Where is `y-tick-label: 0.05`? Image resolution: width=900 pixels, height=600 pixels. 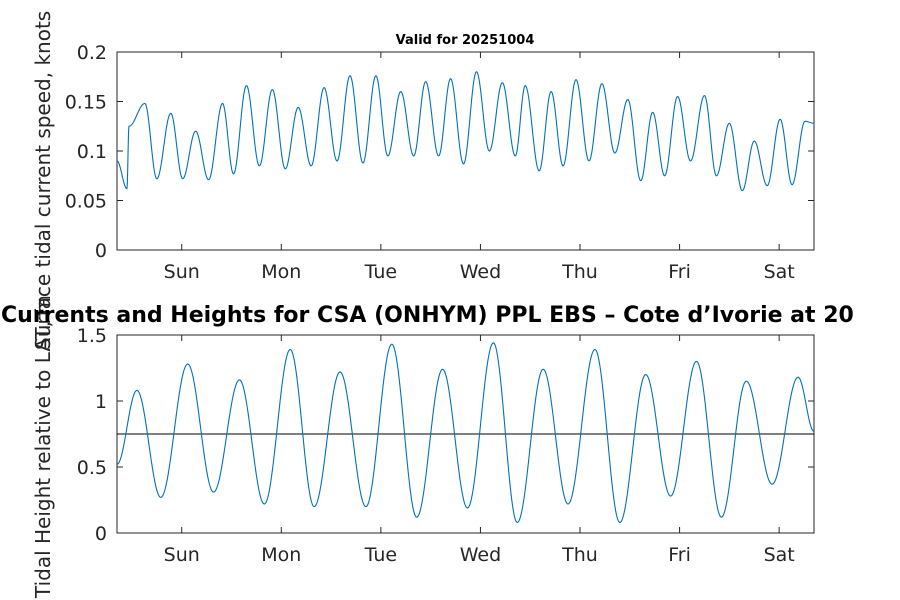 y-tick-label: 0.05 is located at coordinates (86, 202).